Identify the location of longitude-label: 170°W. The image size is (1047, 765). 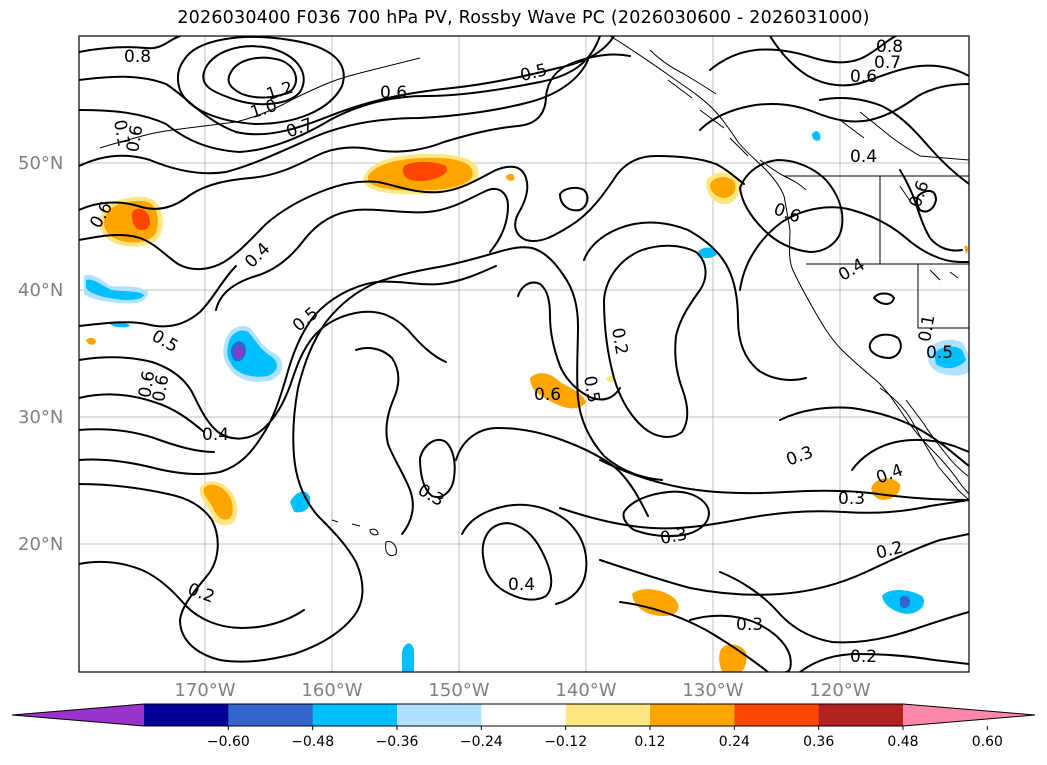
(204, 690).